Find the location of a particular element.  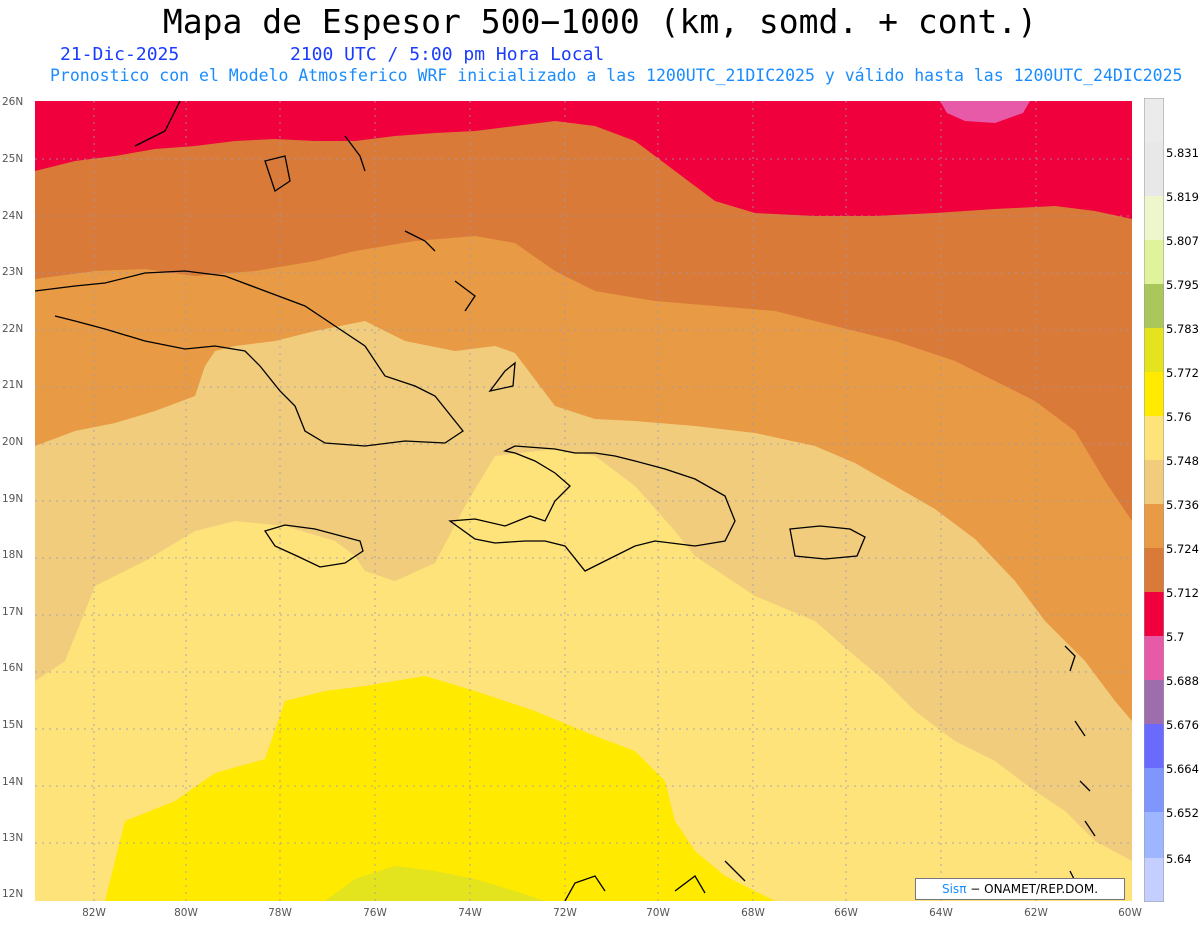

coast-hispaniola is located at coordinates (592, 508).